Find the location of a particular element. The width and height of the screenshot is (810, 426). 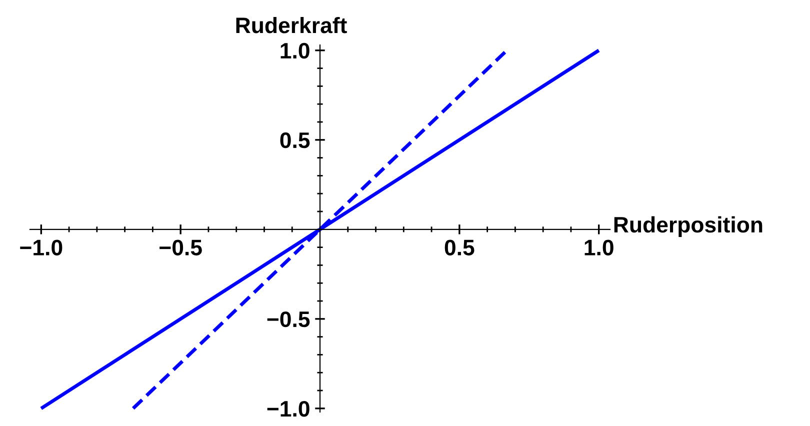

x-tick-label: −1.0 is located at coordinates (41, 248).